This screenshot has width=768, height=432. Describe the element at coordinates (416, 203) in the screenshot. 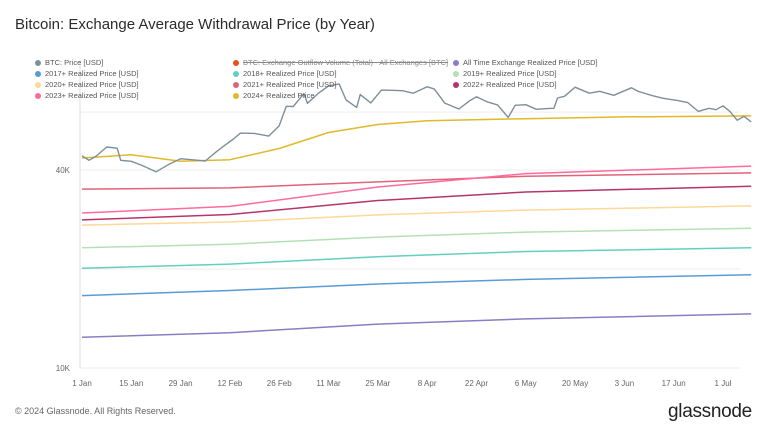

I see `series-line-2022-realized-price-usd` at that location.